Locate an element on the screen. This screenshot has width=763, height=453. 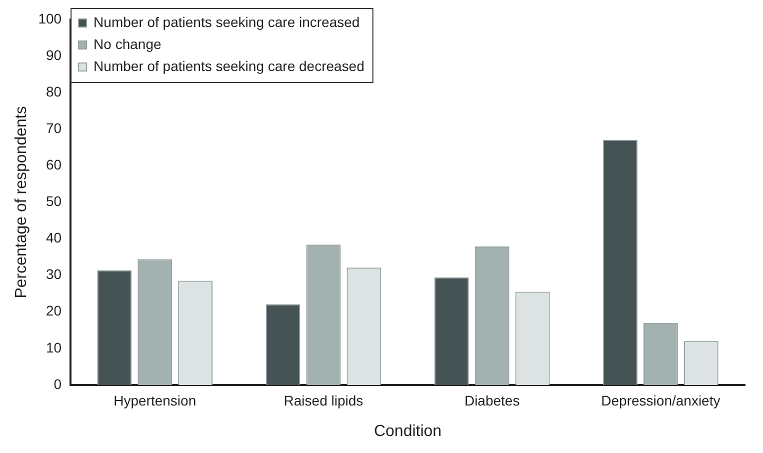
y-tick-label: 100 is located at coordinates (50, 18).